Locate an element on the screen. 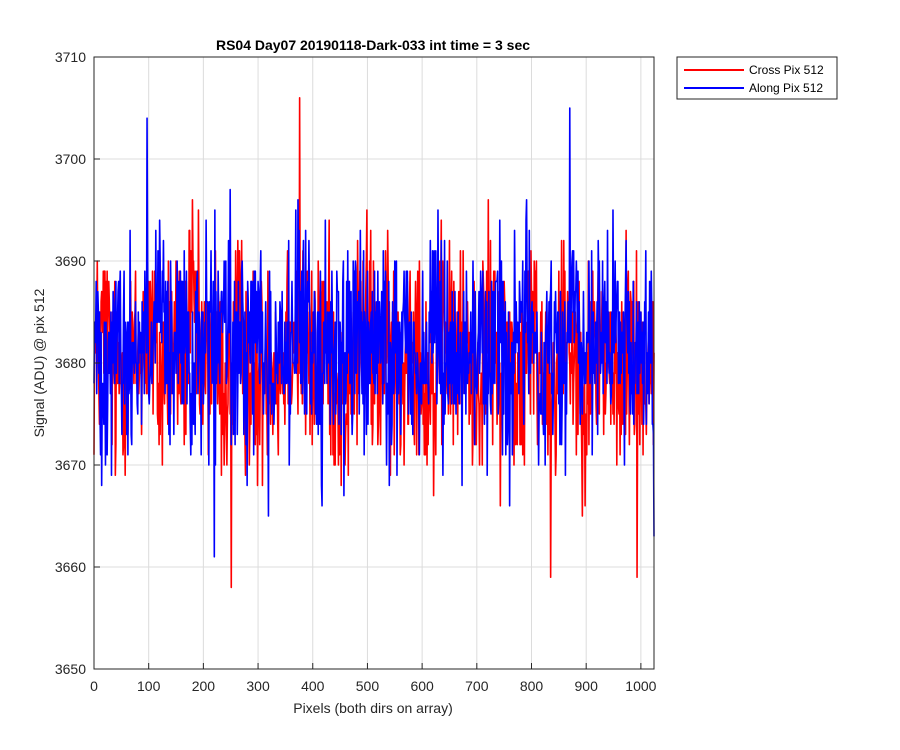 This screenshot has width=900, height=750. x-tick-label: 900 is located at coordinates (587, 686).